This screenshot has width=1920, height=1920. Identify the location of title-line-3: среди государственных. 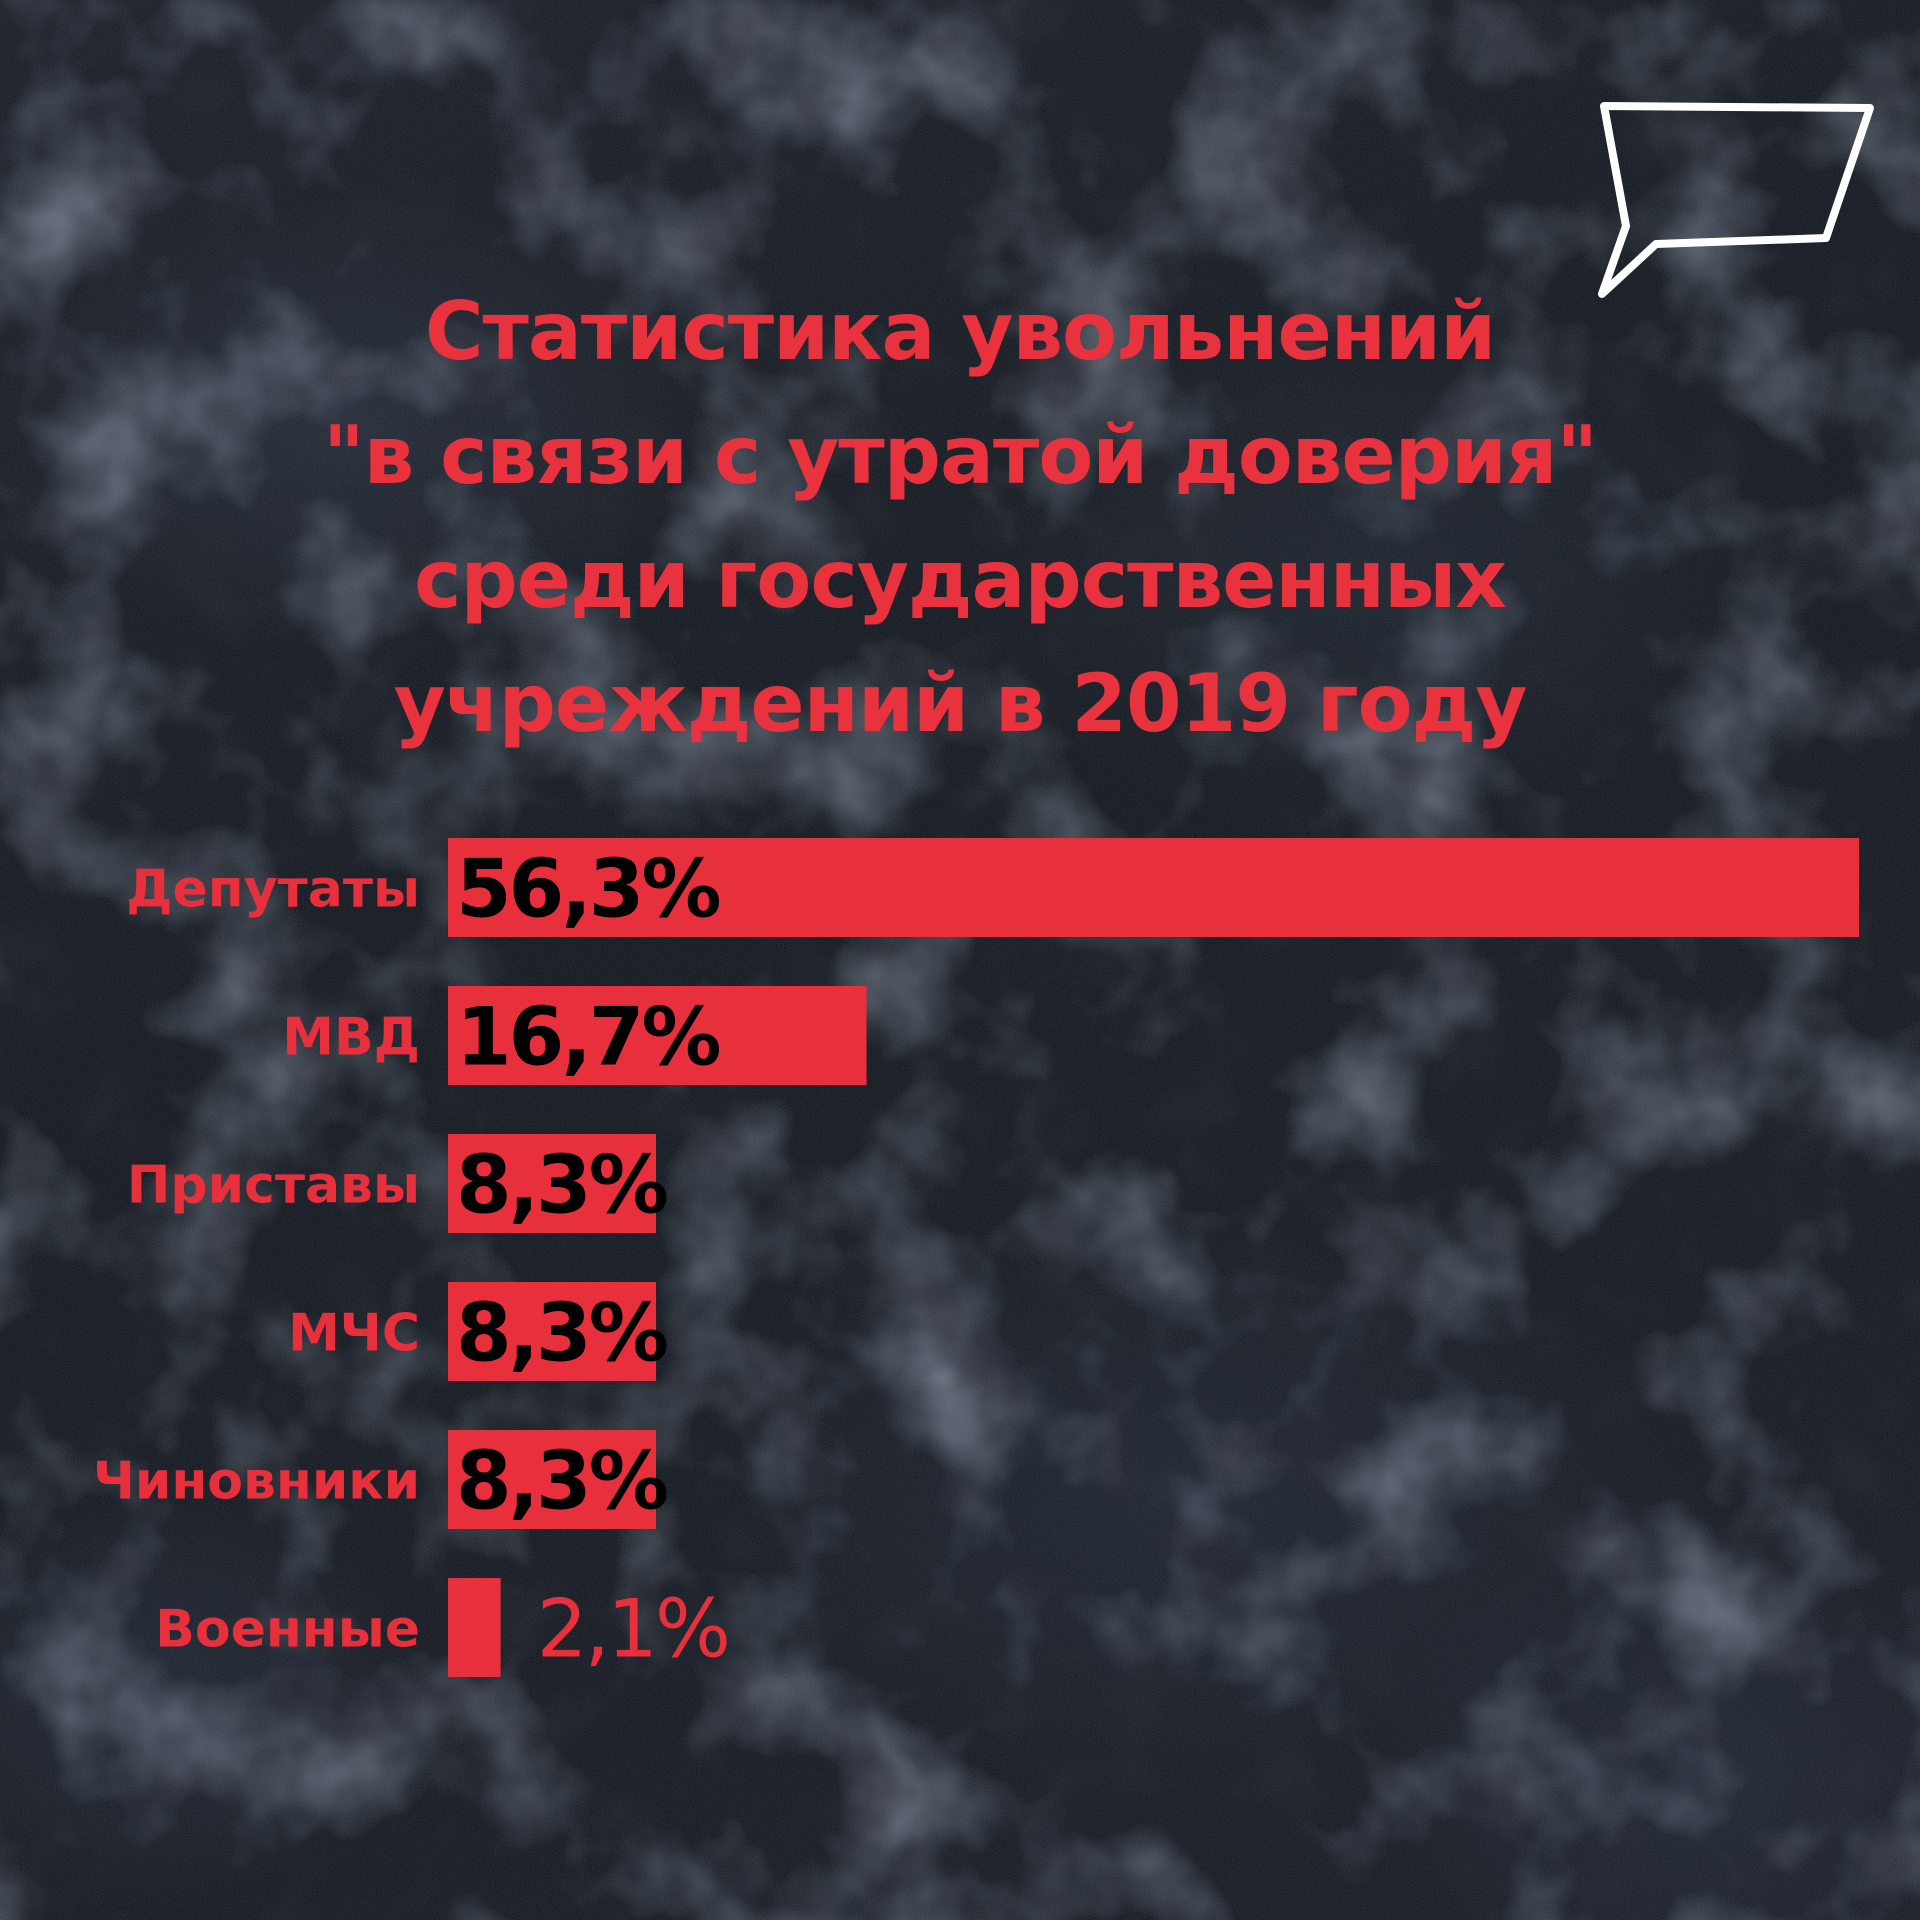
(960, 579).